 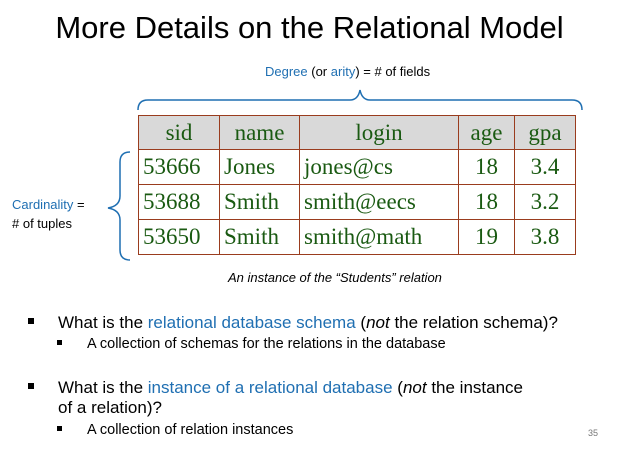 I want to click on cardinality-line1: Cardinality =, so click(x=48, y=204).